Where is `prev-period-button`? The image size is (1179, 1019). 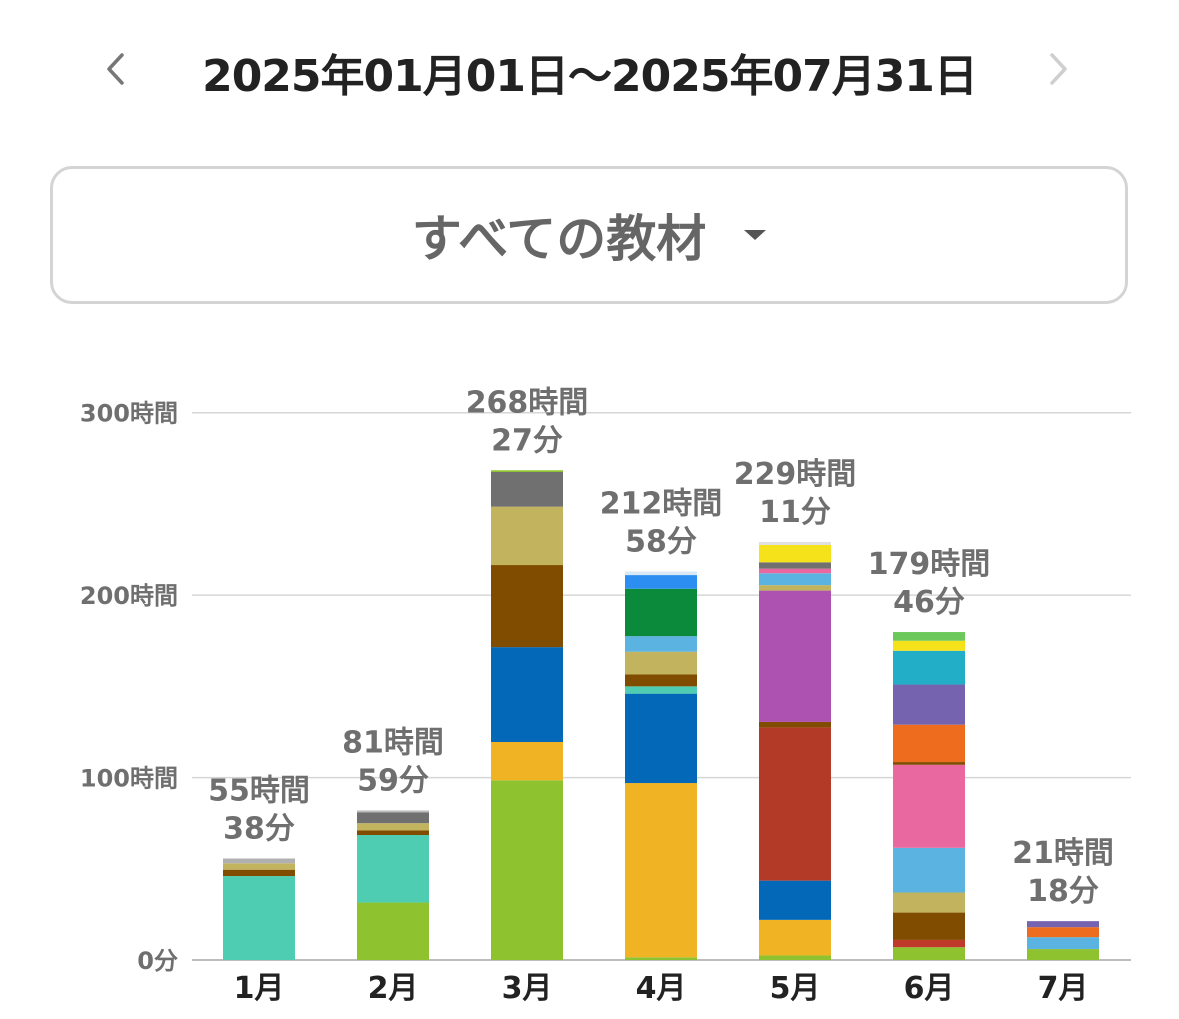
prev-period-button is located at coordinates (115, 69).